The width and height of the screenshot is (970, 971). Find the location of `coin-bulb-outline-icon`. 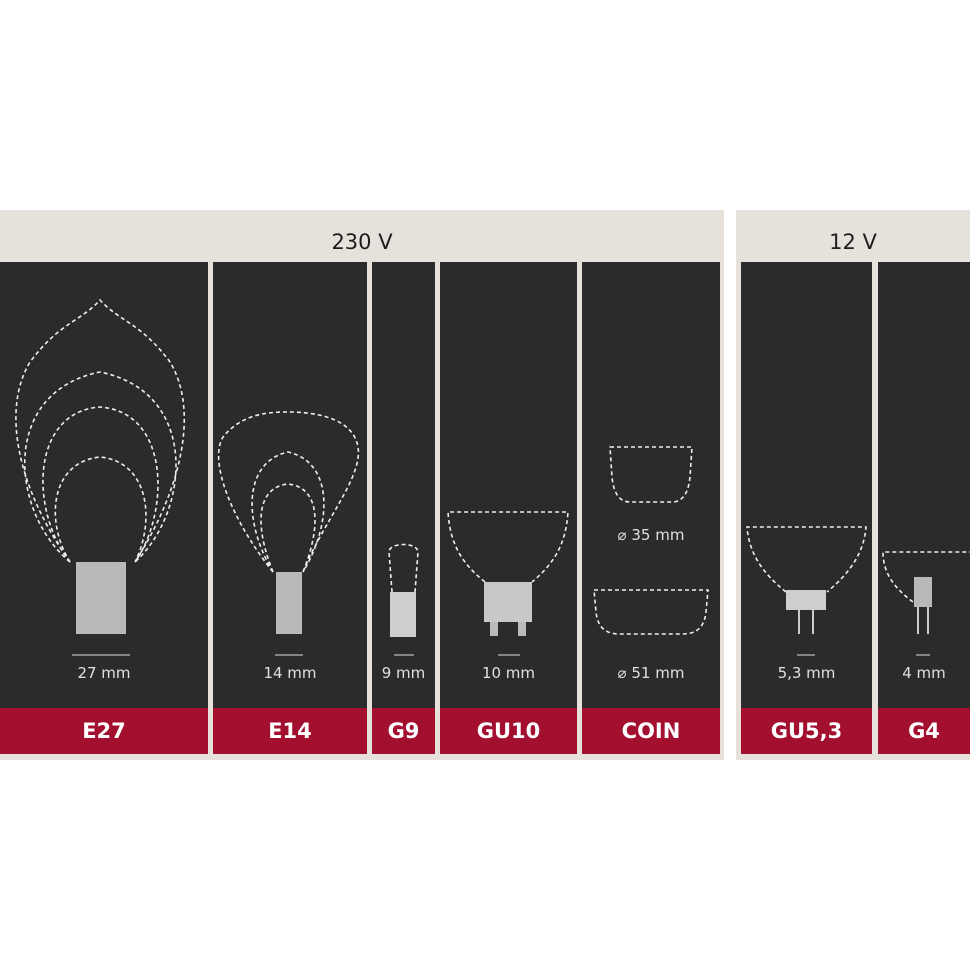

coin-bulb-outline-icon is located at coordinates (651, 540).